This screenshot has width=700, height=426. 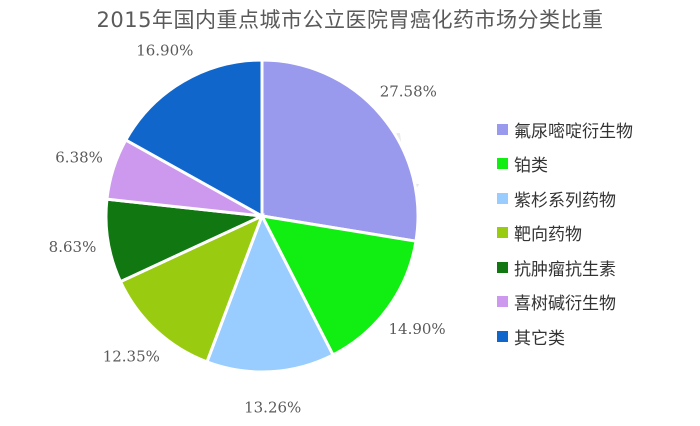 I want to click on legend-item-5: 抗肿瘤抗生素, so click(x=565, y=267).